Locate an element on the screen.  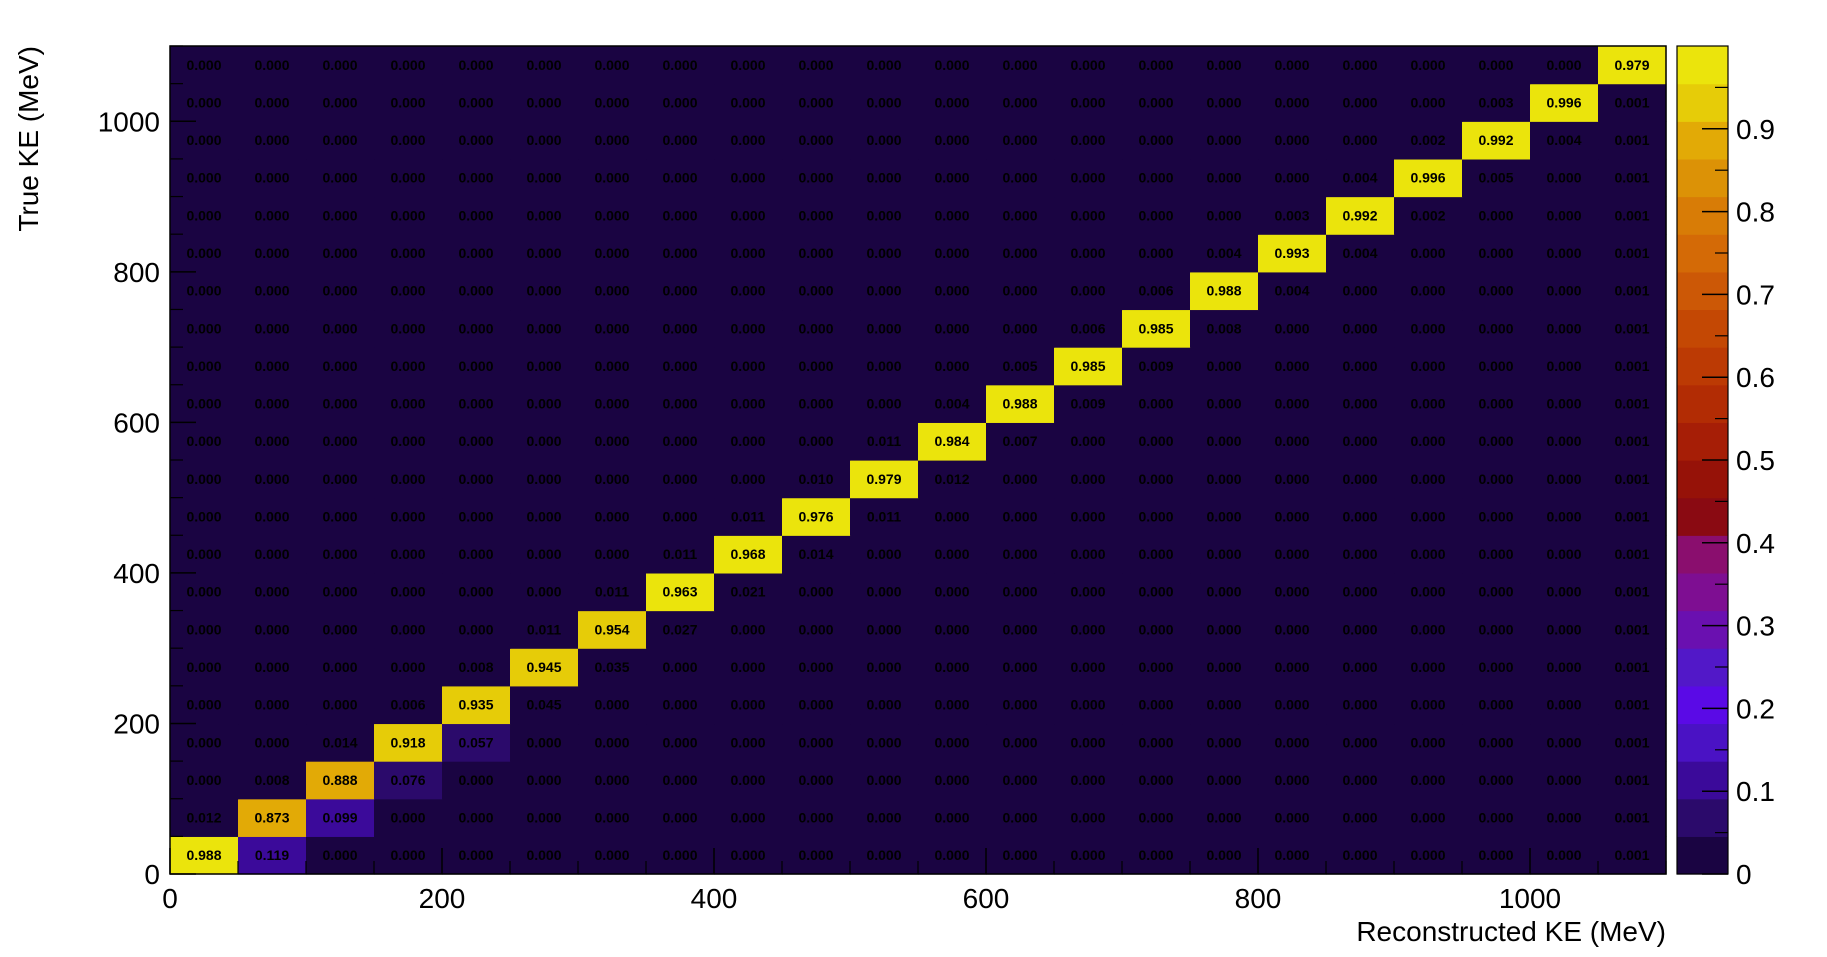
cell-value-label: 0.888 is located at coordinates (339, 780).